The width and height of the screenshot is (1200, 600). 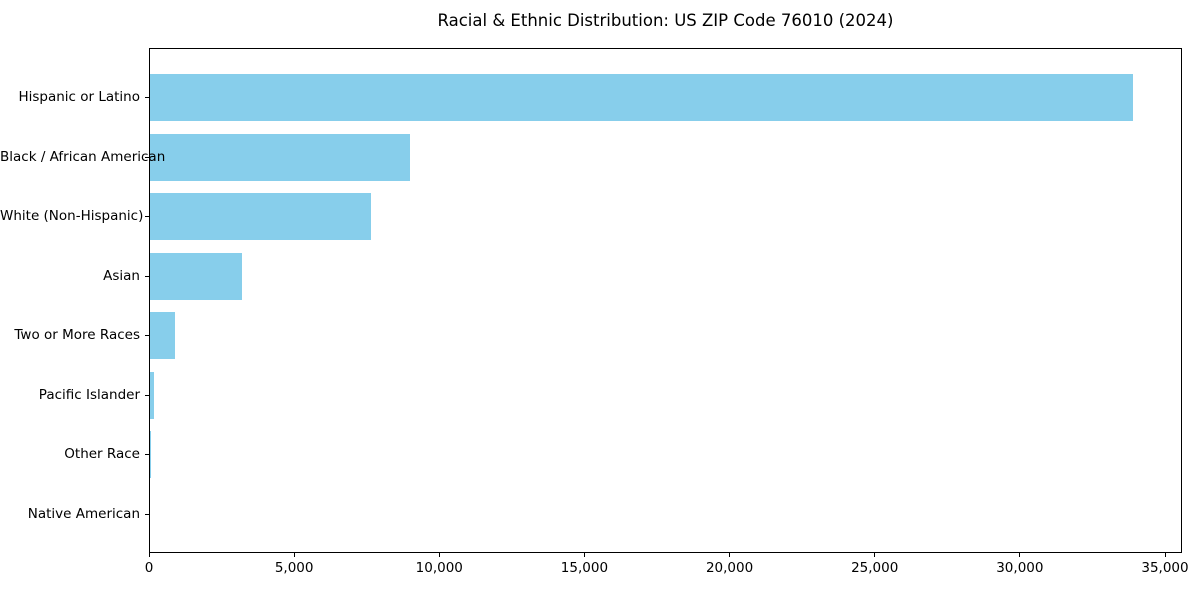 I want to click on x-tick-label: 0, so click(x=149, y=568).